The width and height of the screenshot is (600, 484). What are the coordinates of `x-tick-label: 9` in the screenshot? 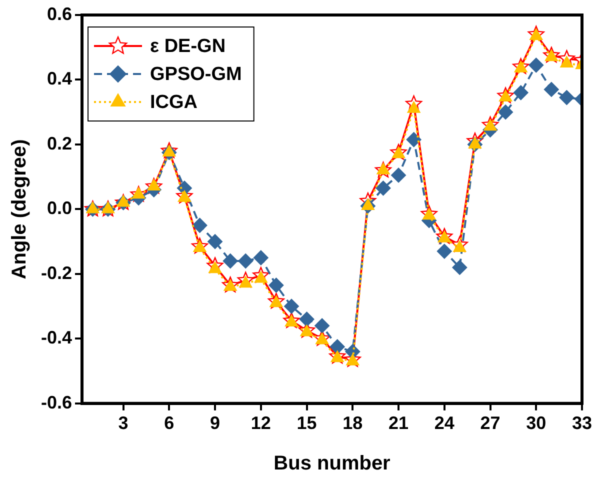 It's located at (215, 423).